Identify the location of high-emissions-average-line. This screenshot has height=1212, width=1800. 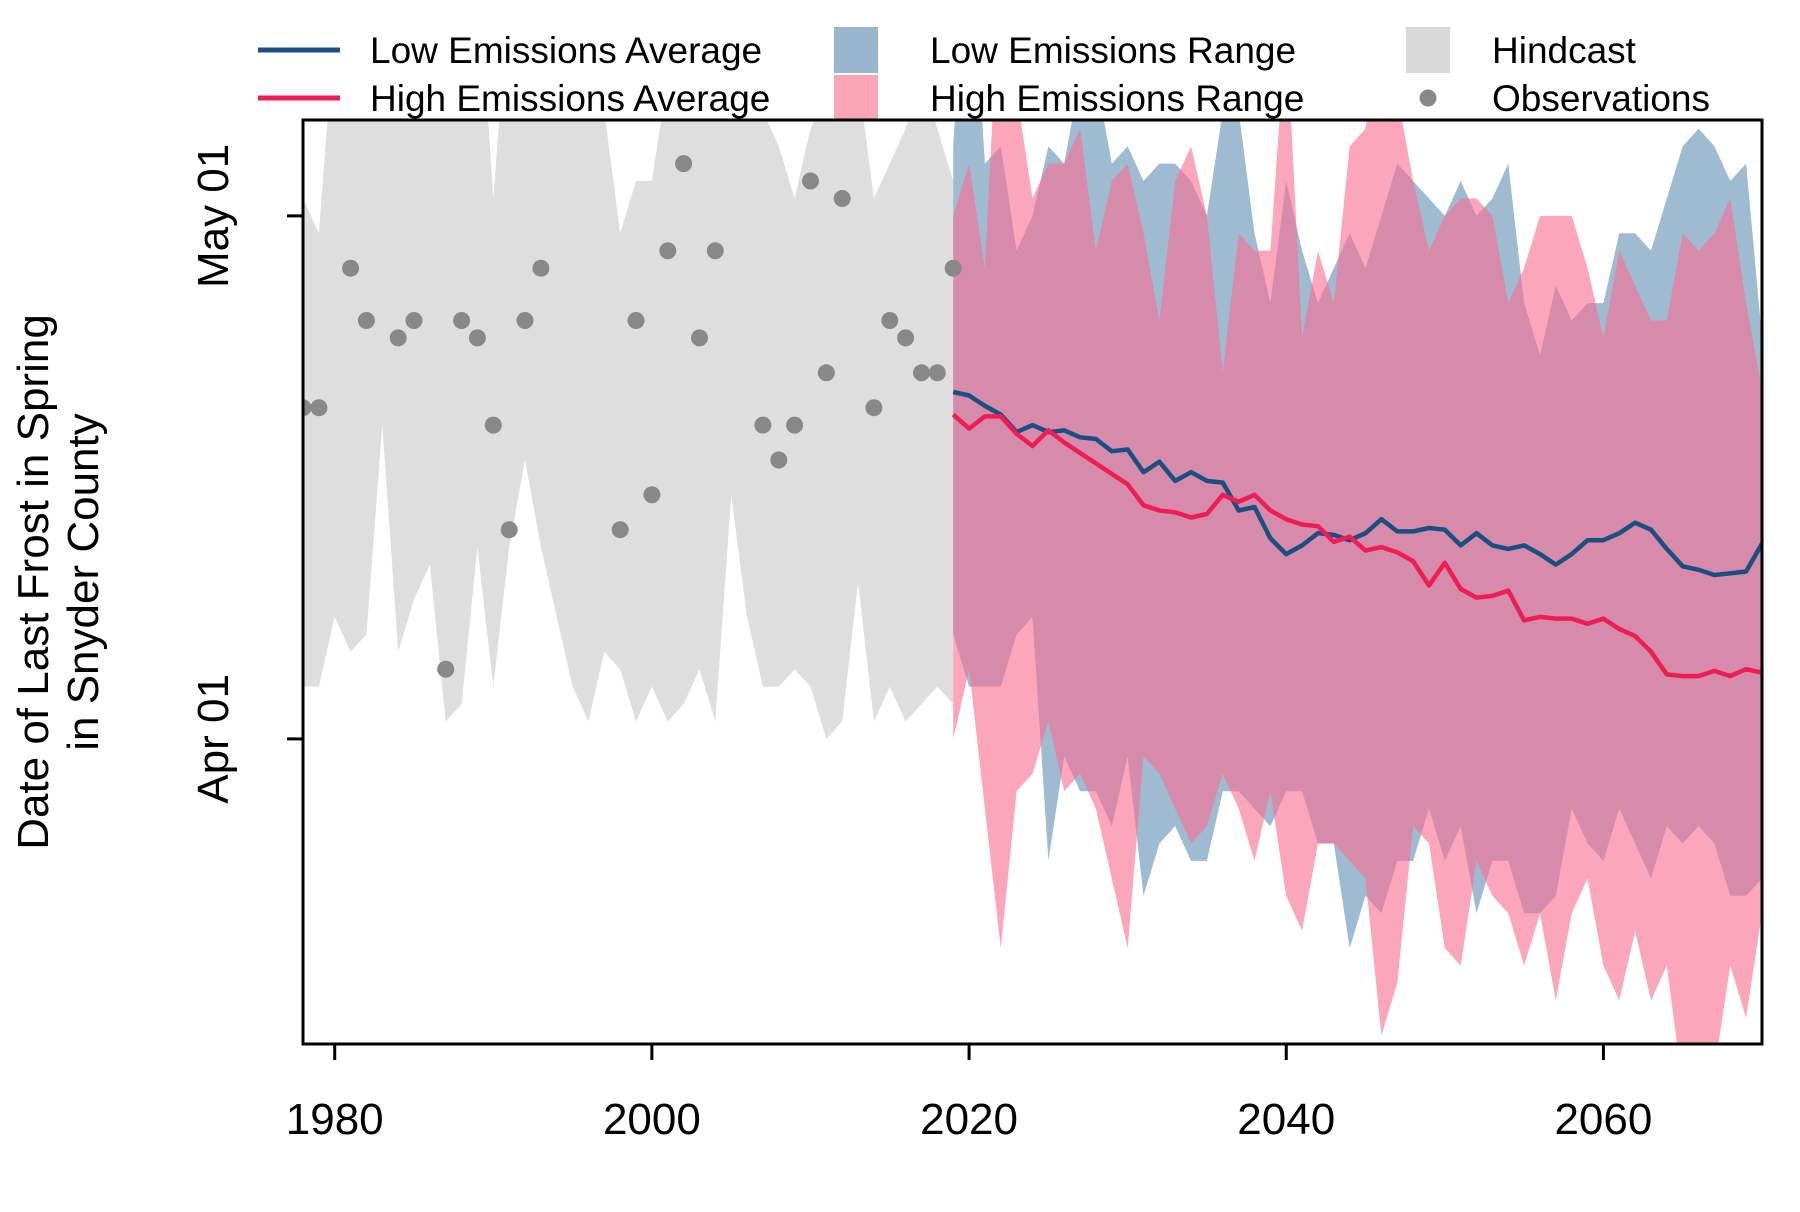
(1356, 545).